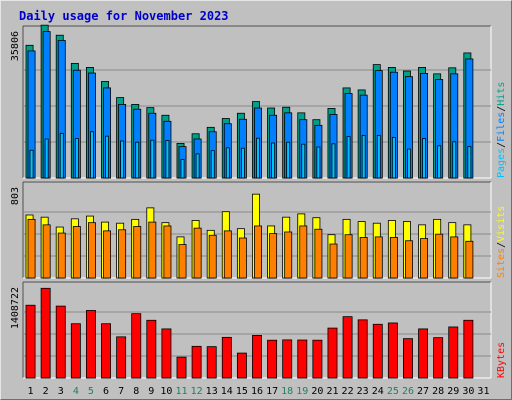  I want to click on x-tick-label: 13, so click(212, 391).